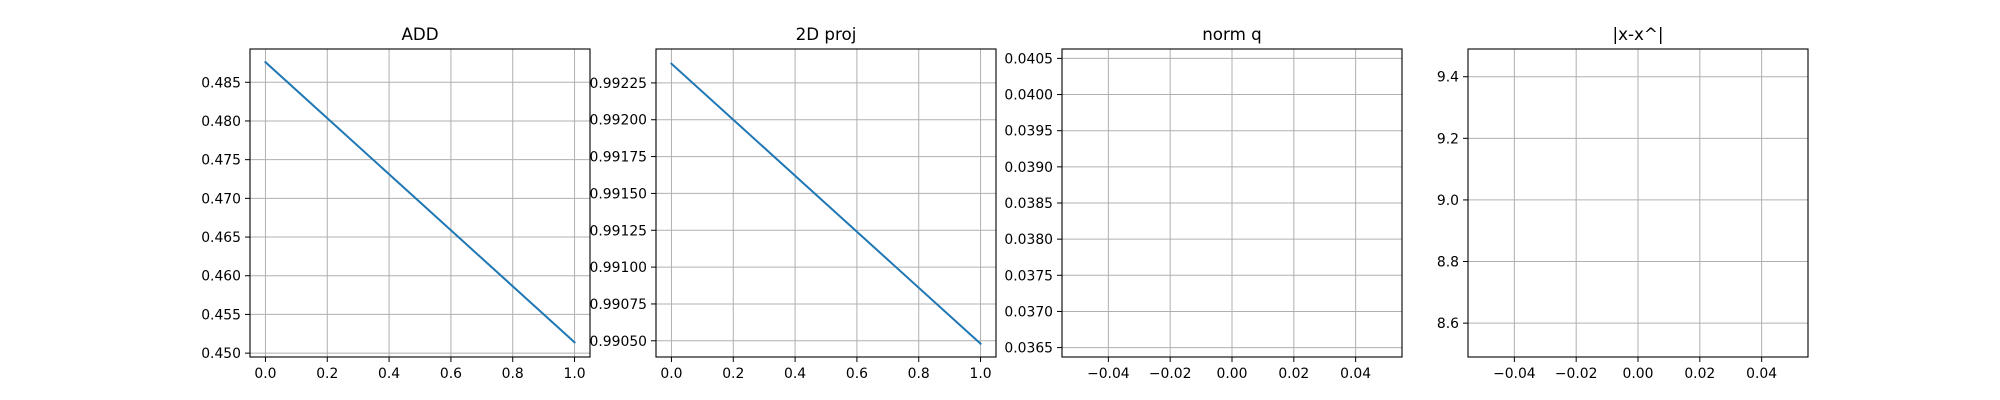 The image size is (2000, 400). Describe the element at coordinates (221, 83) in the screenshot. I see `y-tick-label: 0.485` at that location.